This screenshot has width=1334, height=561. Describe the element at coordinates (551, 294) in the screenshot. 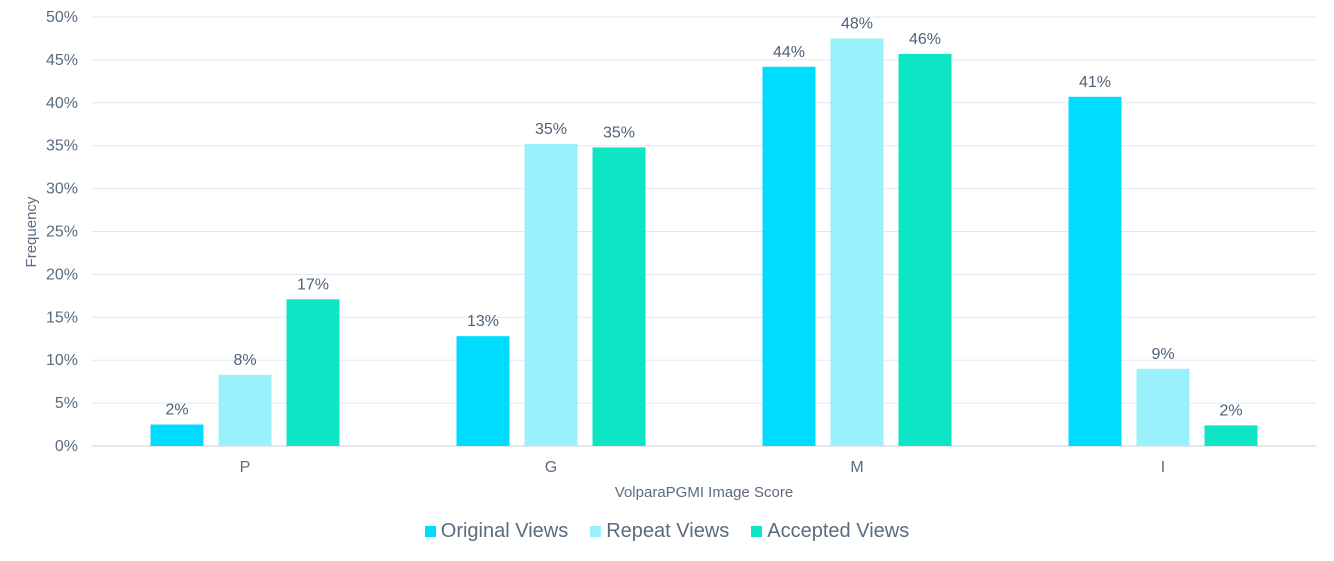

I see `bar-g-repeat-views` at that location.